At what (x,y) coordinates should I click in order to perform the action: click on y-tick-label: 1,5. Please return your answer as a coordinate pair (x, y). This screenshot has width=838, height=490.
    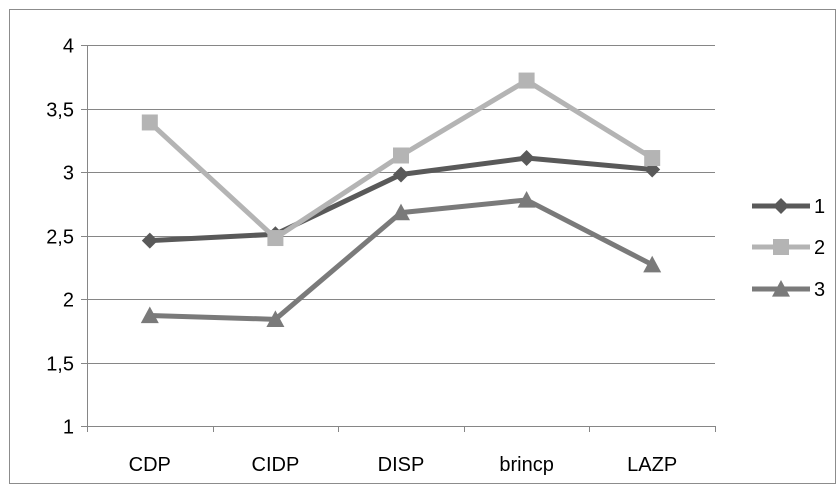
    Looking at the image, I should click on (60, 365).